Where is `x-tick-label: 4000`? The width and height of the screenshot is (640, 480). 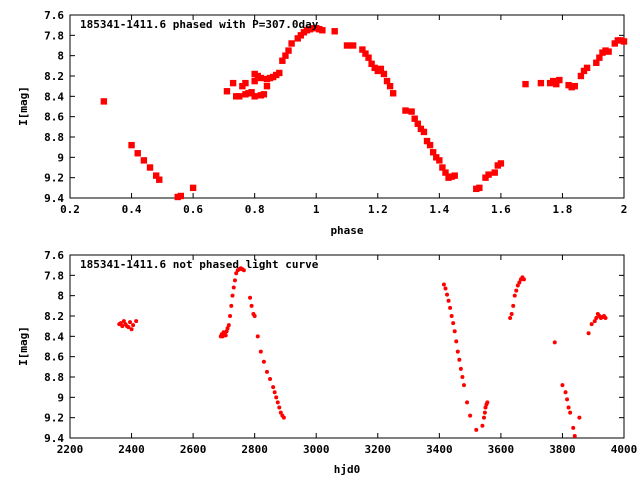 x-tick-label: 4000 is located at coordinates (624, 449).